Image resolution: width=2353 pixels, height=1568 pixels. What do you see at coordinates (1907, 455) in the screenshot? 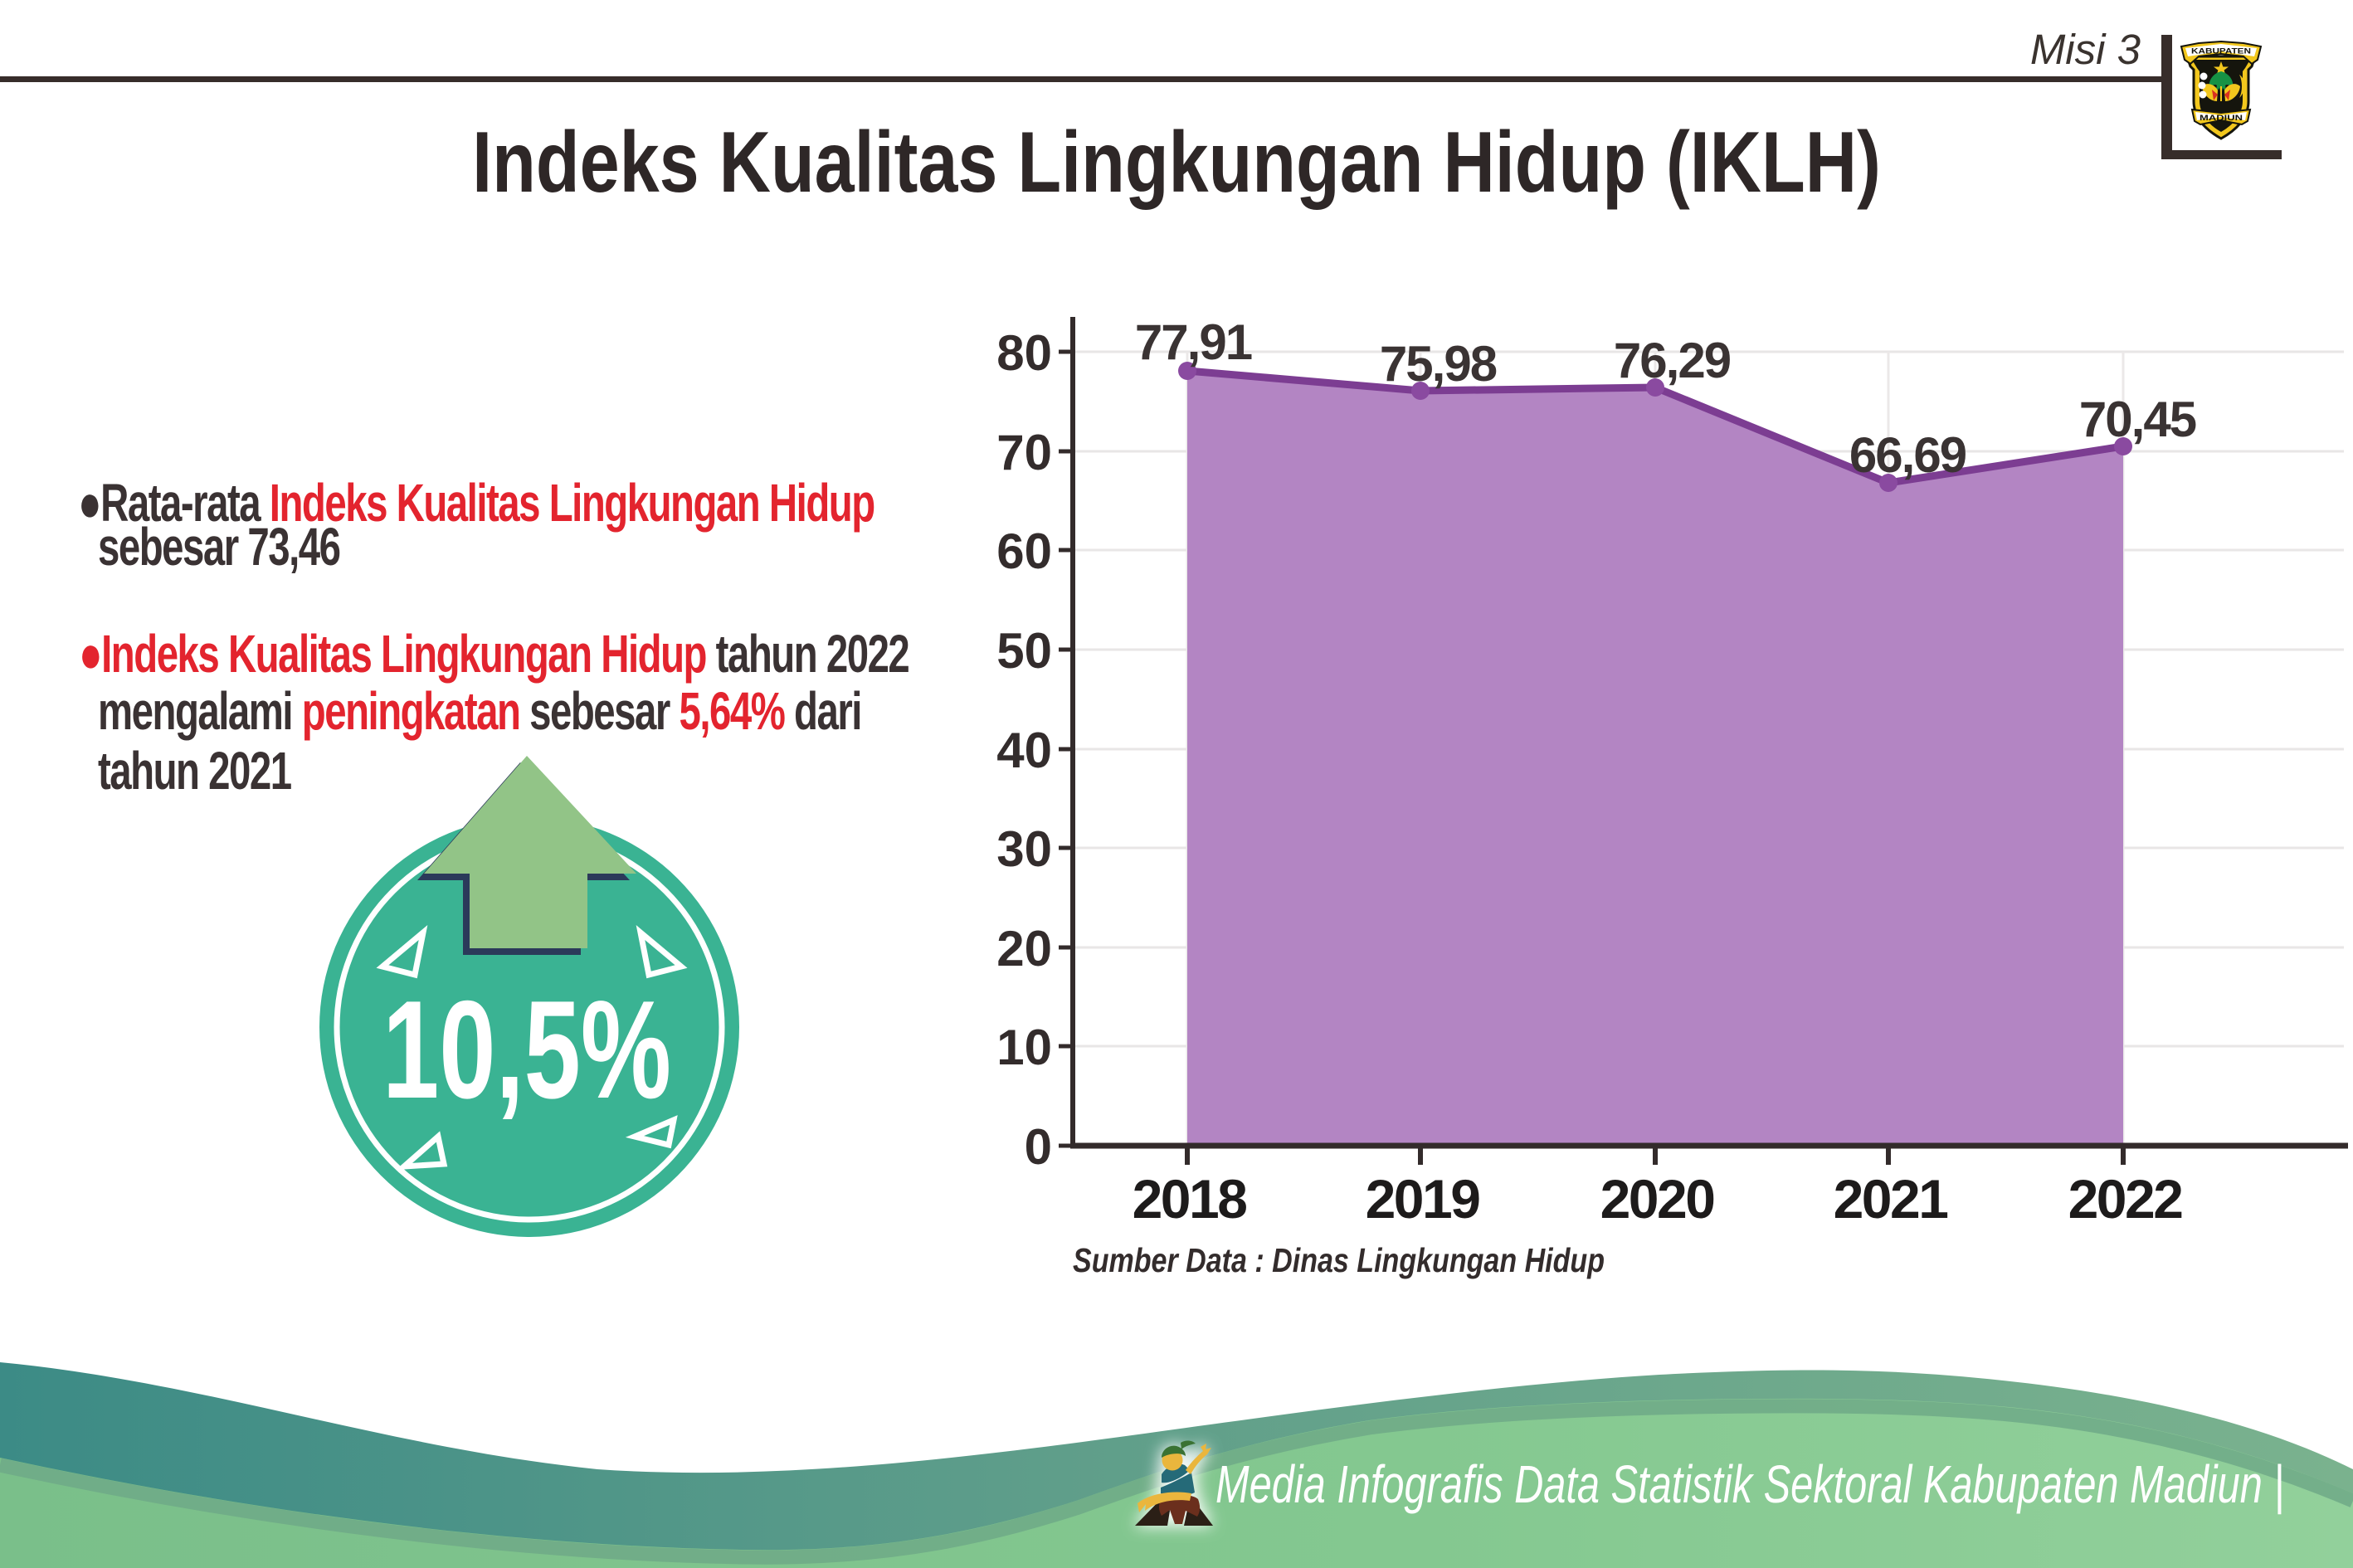
I see `svg-text: 66,69` at bounding box center [1907, 455].